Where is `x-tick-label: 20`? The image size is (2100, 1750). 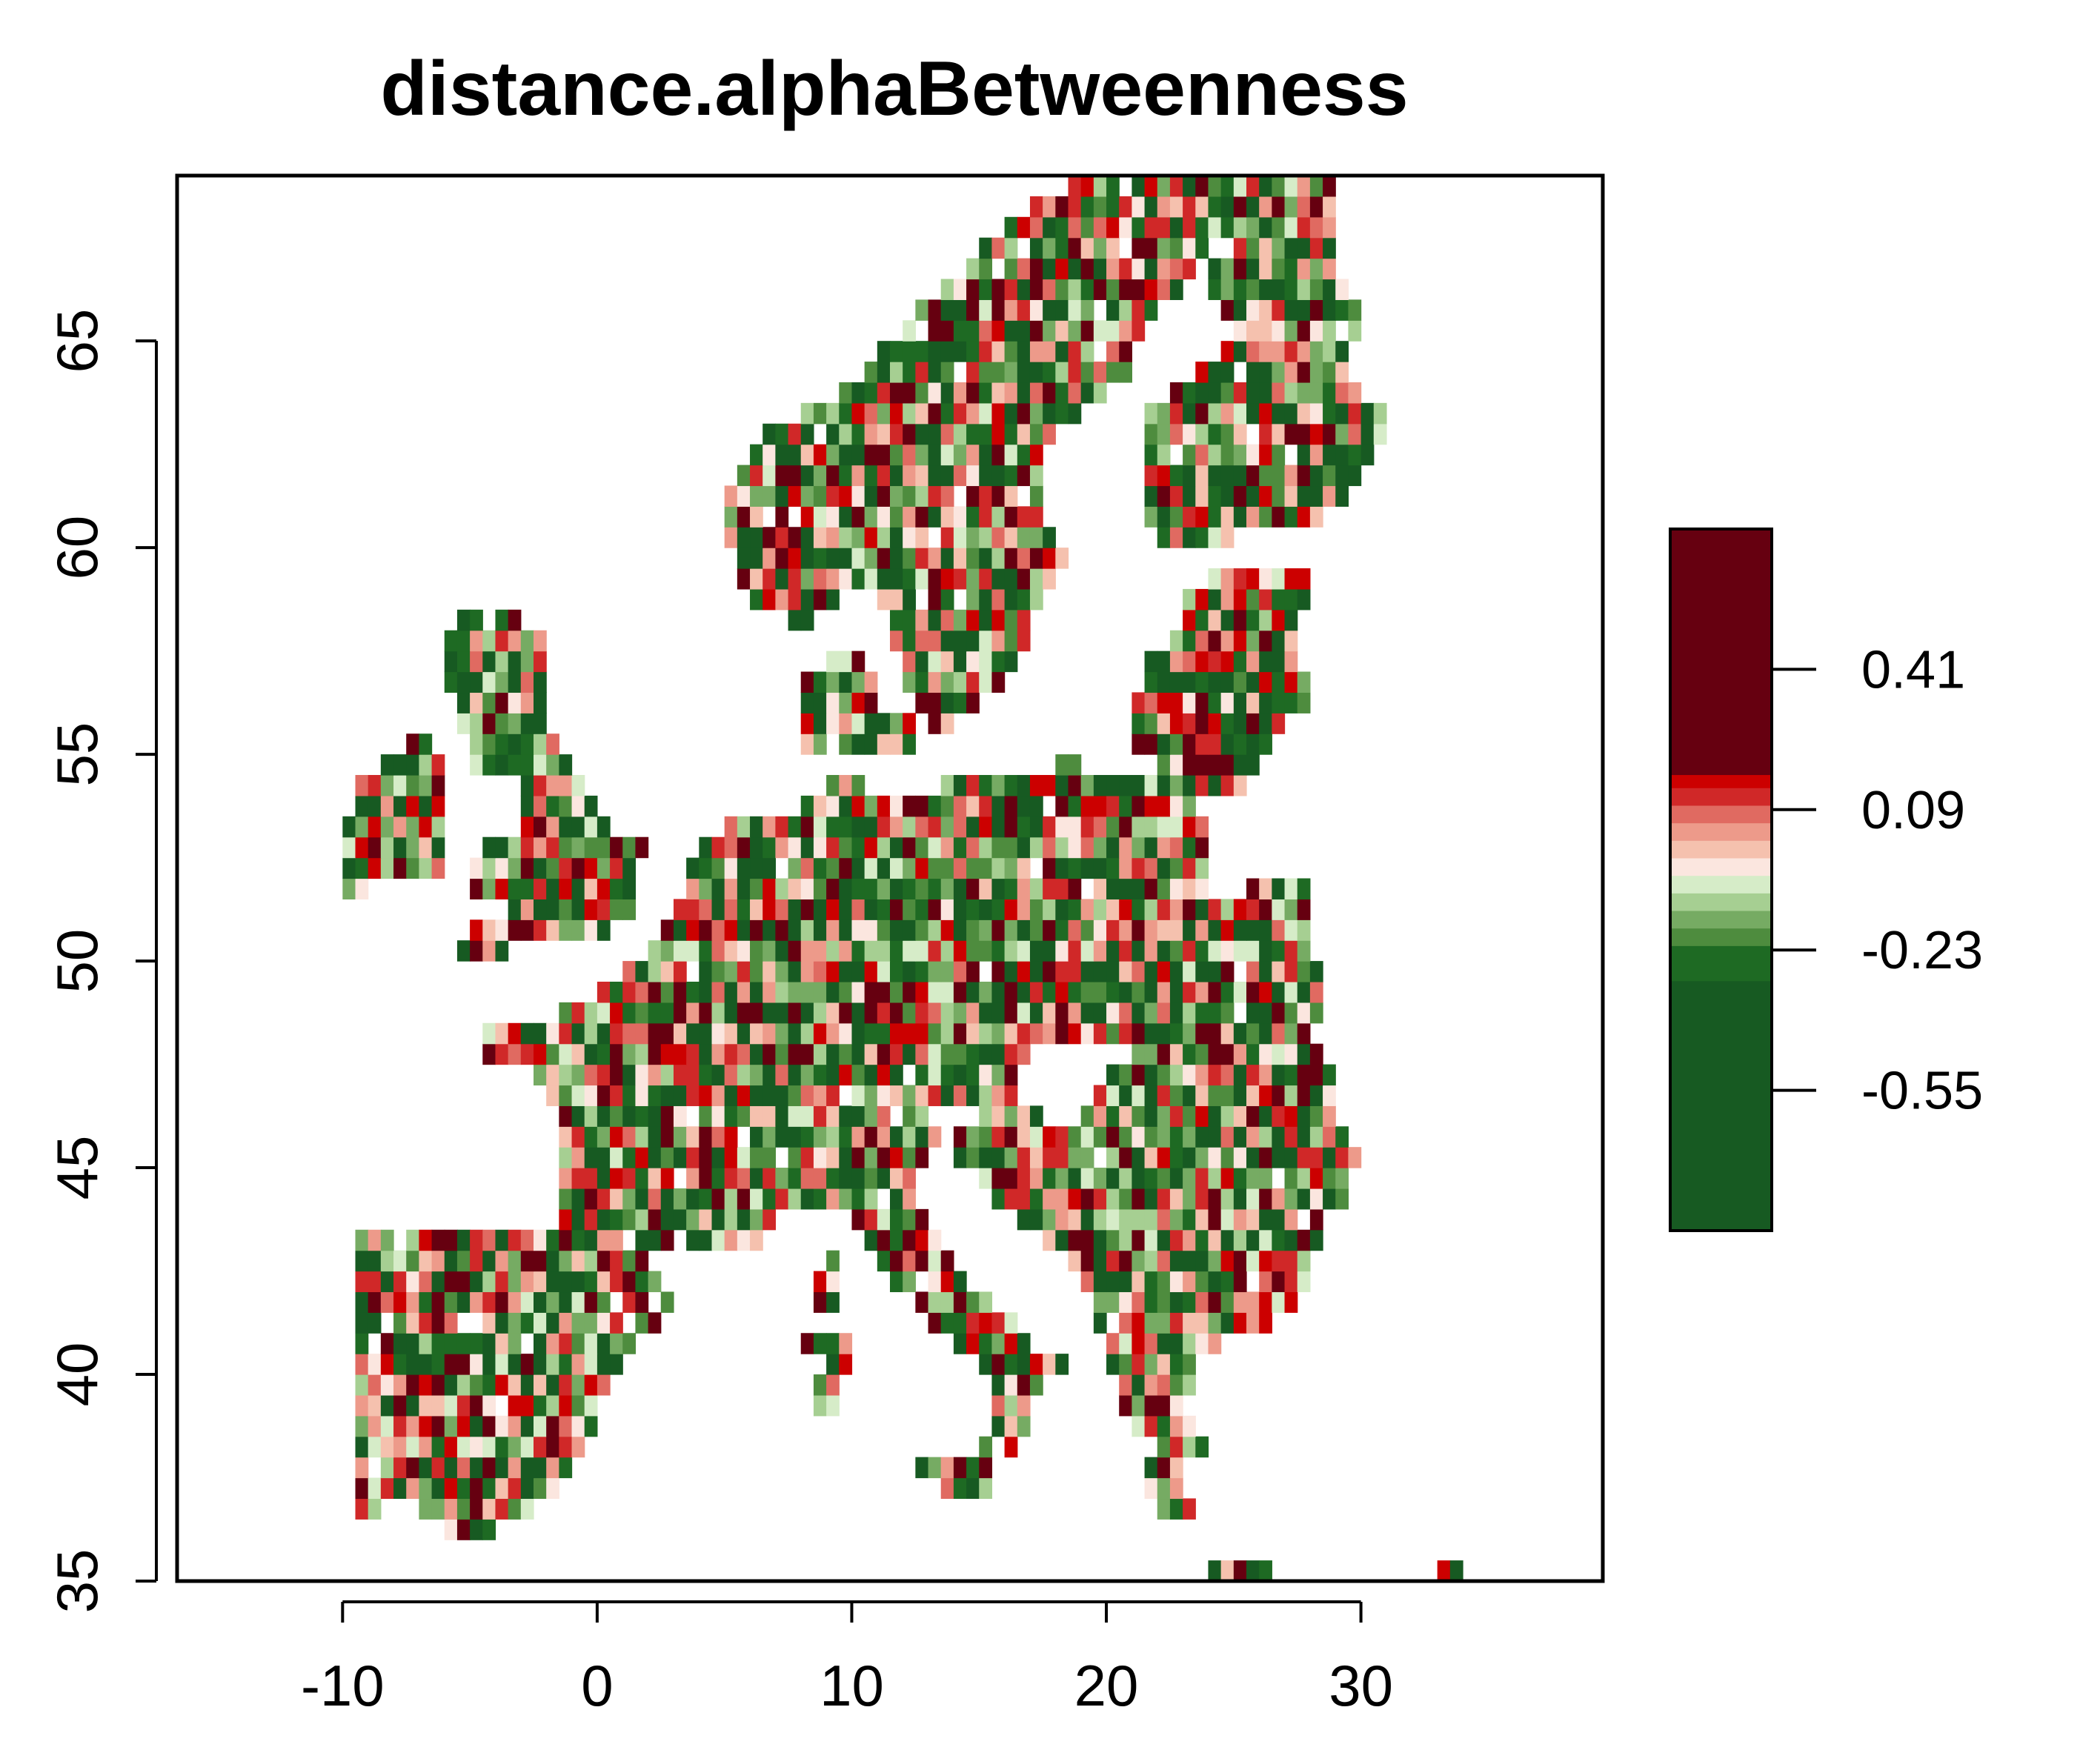 x-tick-label: 20 is located at coordinates (1107, 1685).